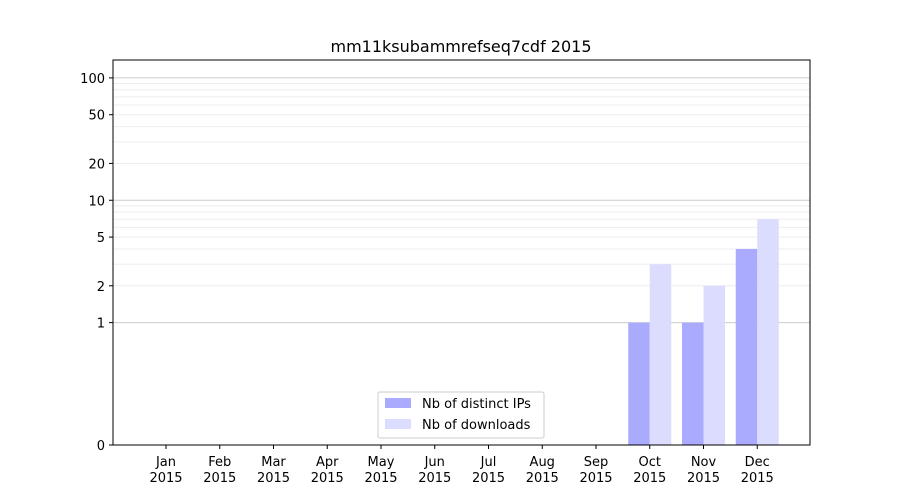 The width and height of the screenshot is (900, 504). Describe the element at coordinates (650, 462) in the screenshot. I see `x-tick-label-month: Oct` at that location.